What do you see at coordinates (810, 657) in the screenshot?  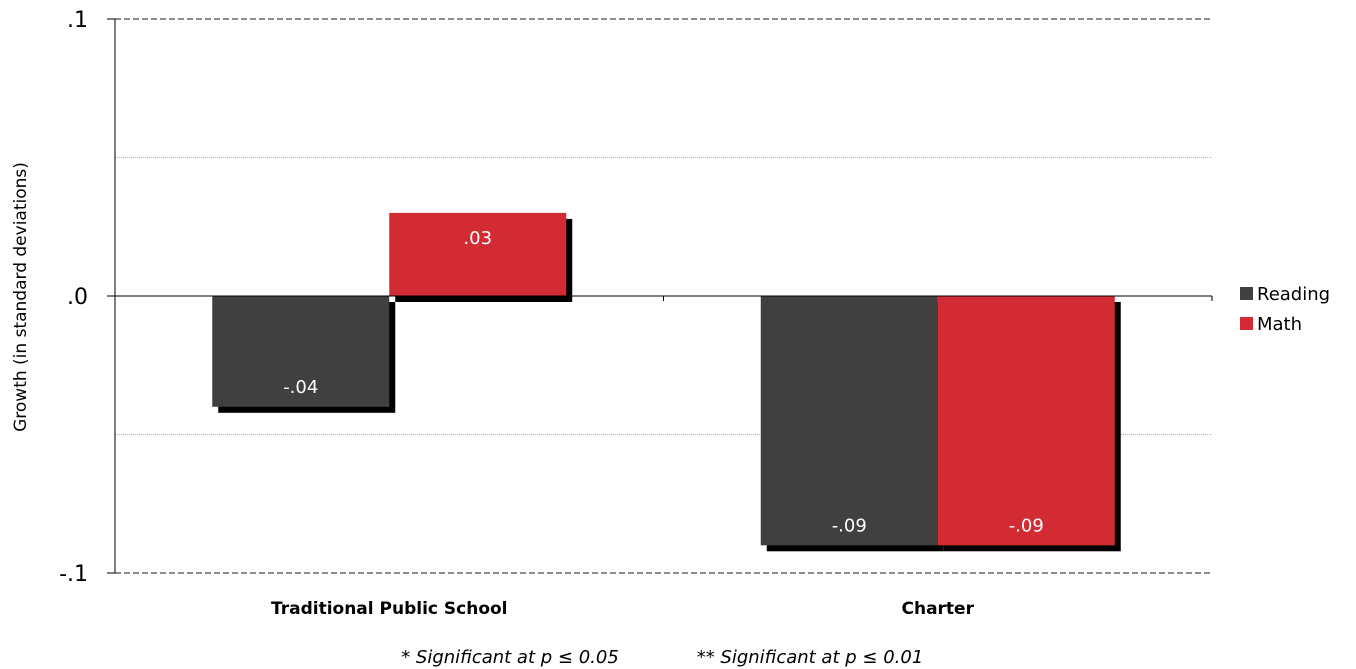 I see `significance-note-01: ** Significant at p ≤ 0.01` at bounding box center [810, 657].